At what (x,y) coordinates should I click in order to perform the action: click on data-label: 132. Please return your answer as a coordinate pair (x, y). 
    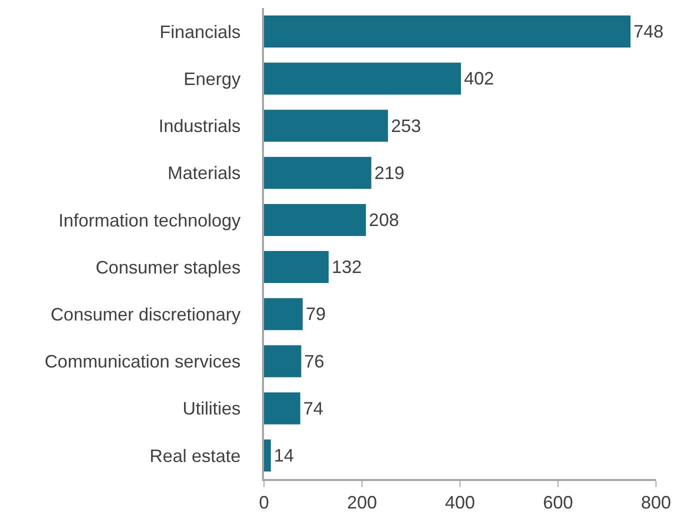
    Looking at the image, I should click on (347, 267).